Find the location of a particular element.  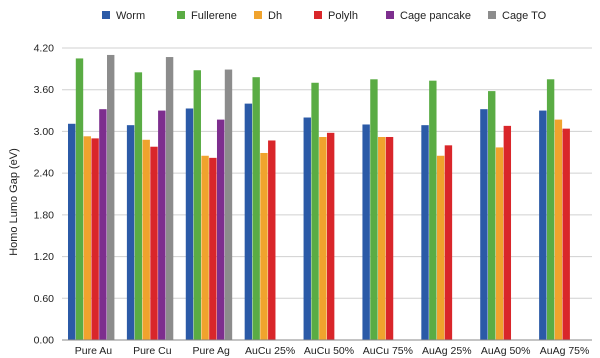

x-tick-label: AuCu 25% is located at coordinates (270, 351).